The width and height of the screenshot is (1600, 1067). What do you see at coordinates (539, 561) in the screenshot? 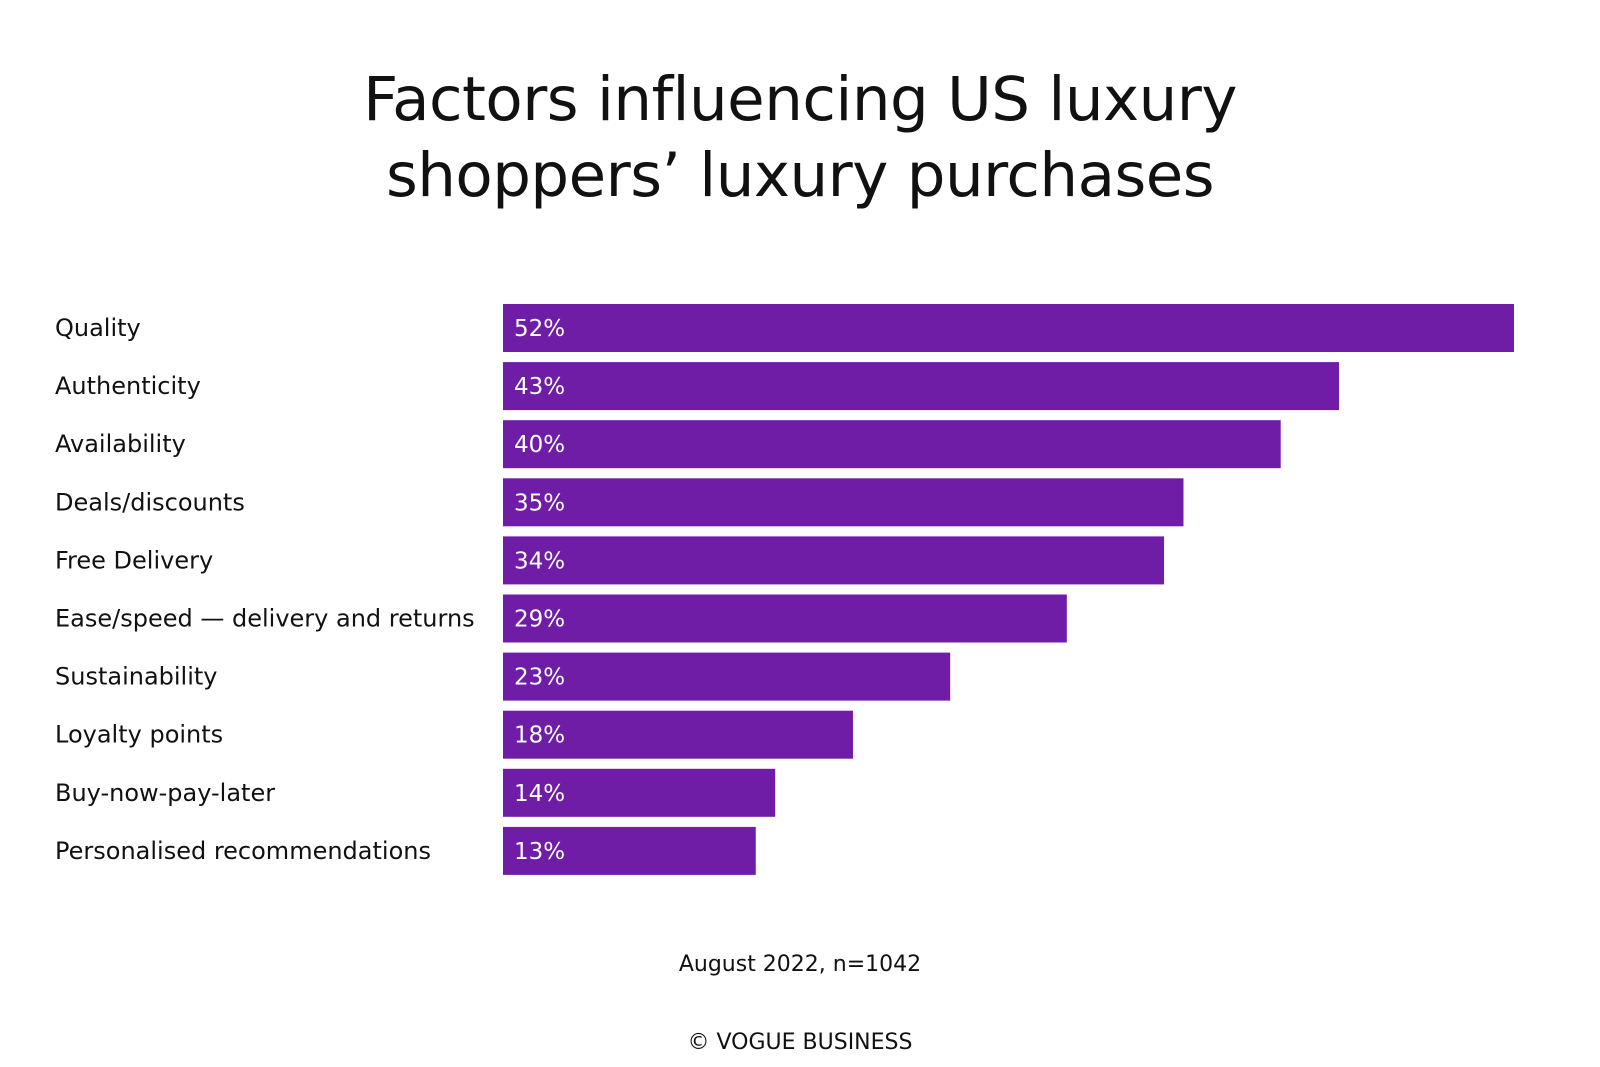
I see `value-label: 34%` at bounding box center [539, 561].